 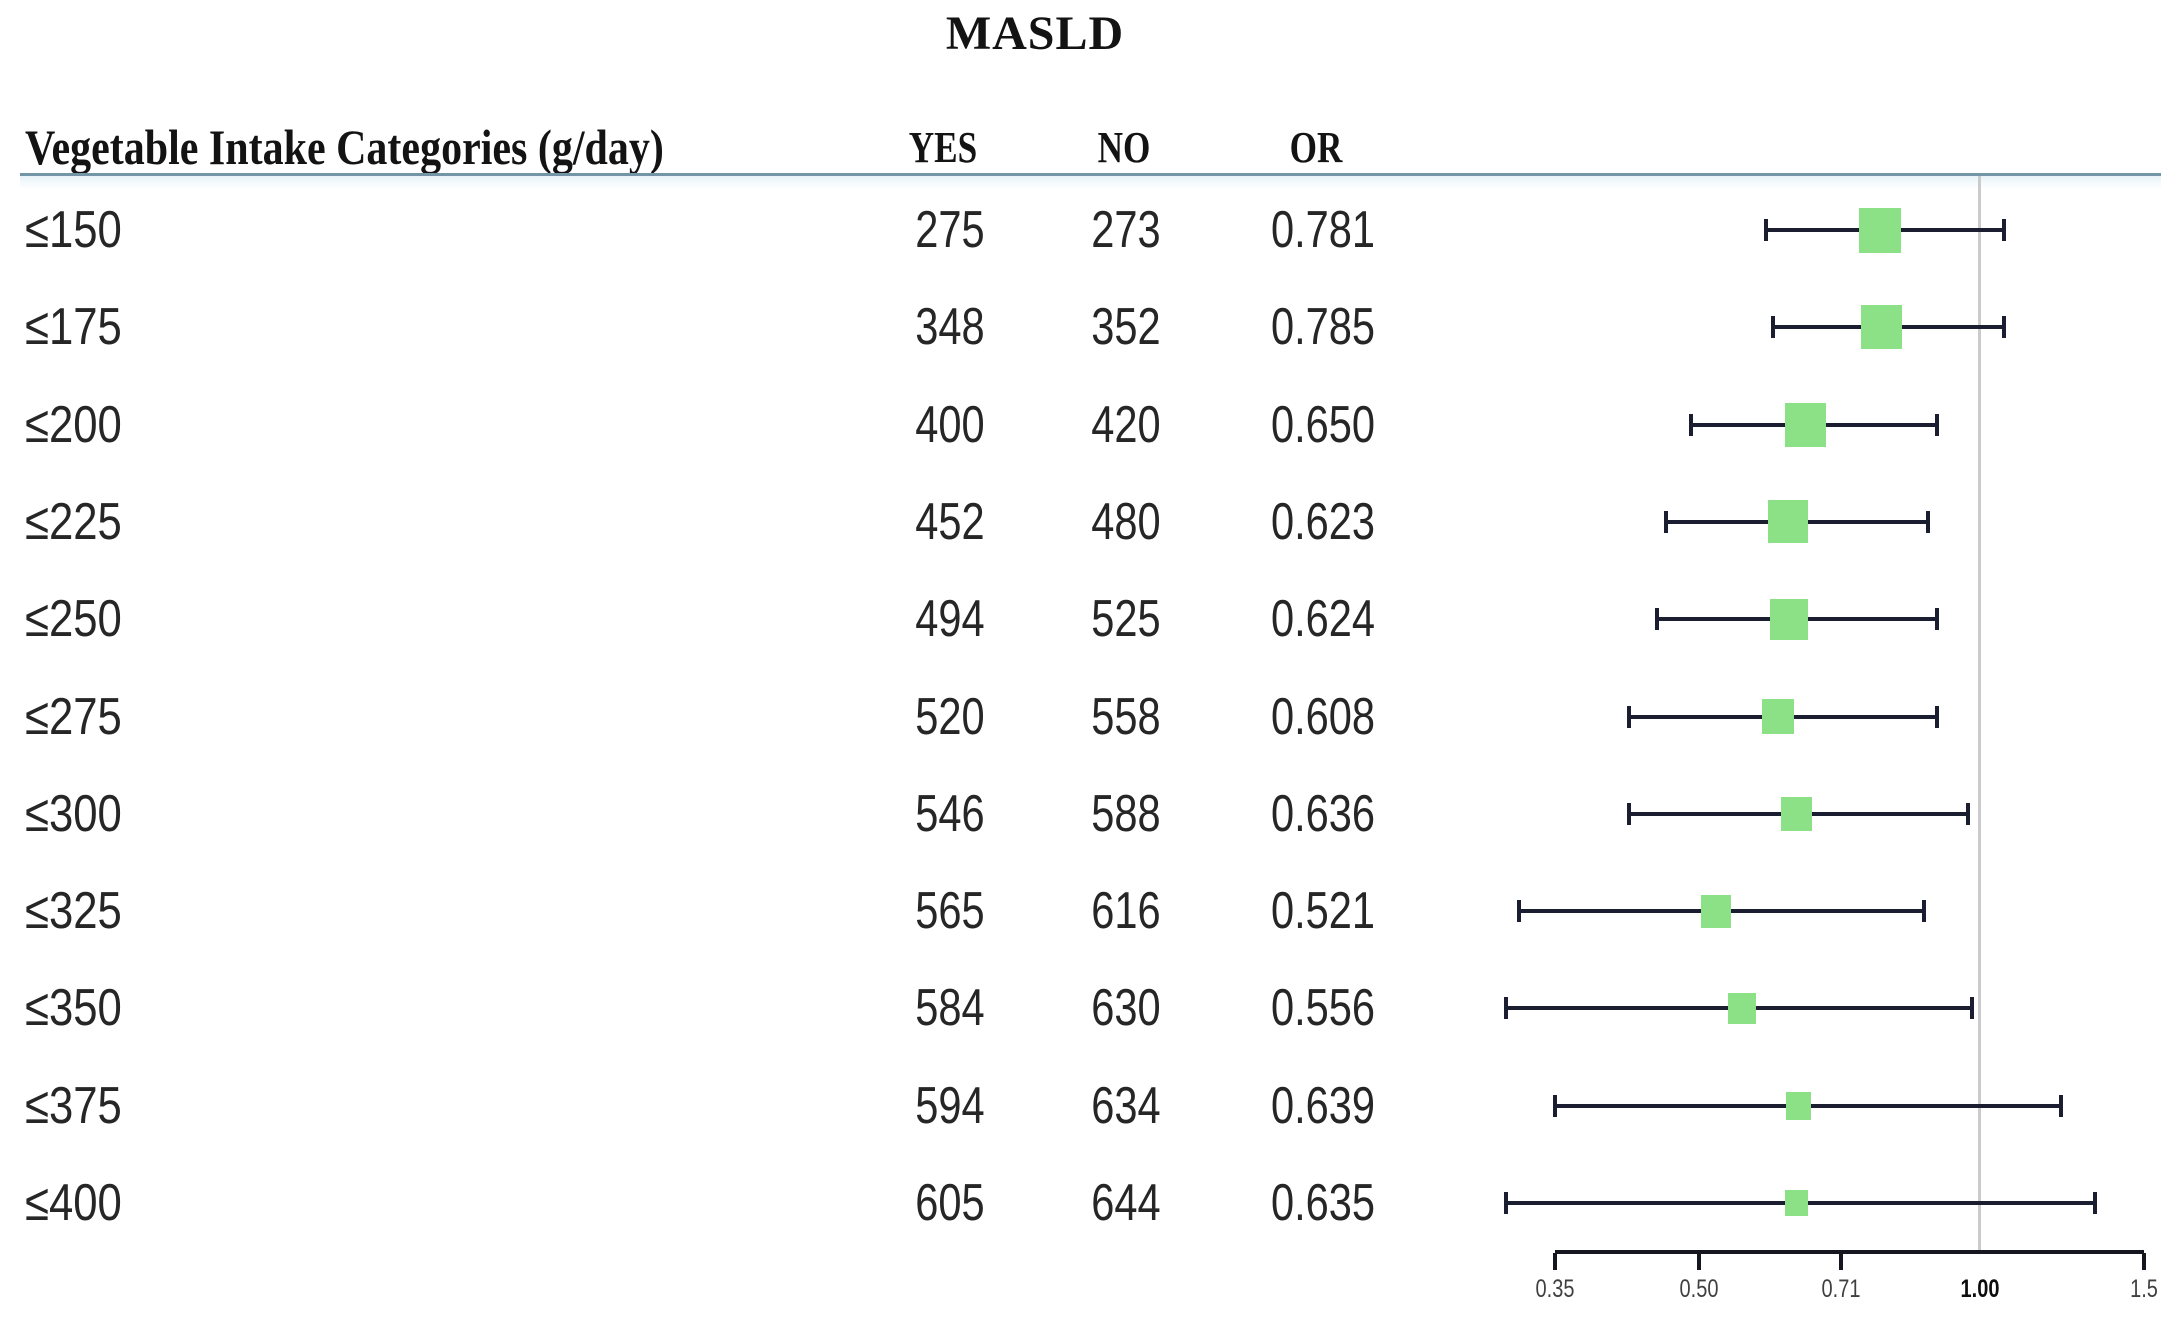 What do you see at coordinates (1323, 911) in the screenshot?
I see `row-or-value: 0.521` at bounding box center [1323, 911].